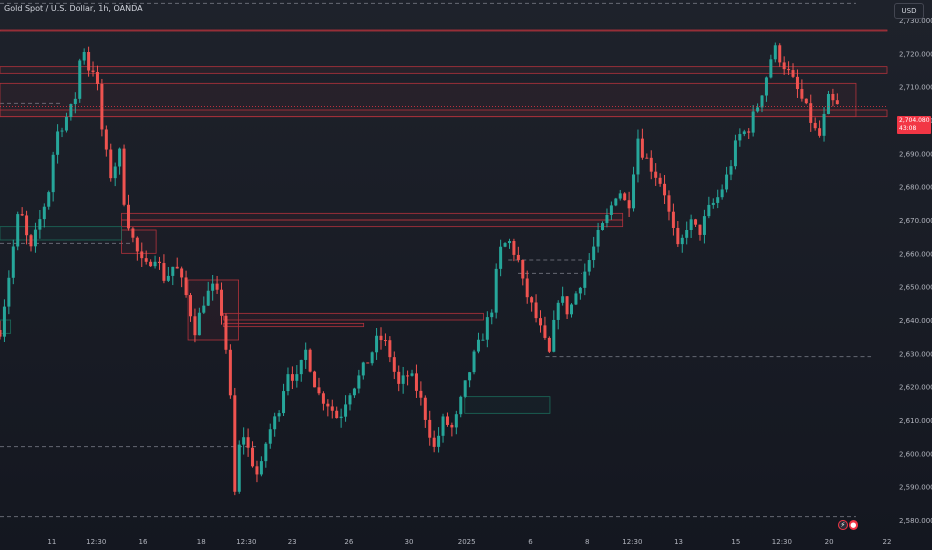 Image resolution: width=932 pixels, height=550 pixels. What do you see at coordinates (915, 21) in the screenshot?
I see `y-tick-label: 2,730.000` at bounding box center [915, 21].